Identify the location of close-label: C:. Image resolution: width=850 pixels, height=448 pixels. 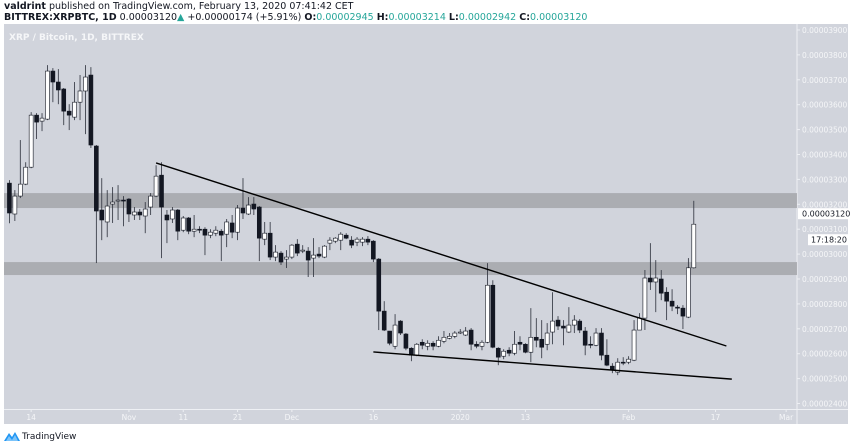
(524, 17).